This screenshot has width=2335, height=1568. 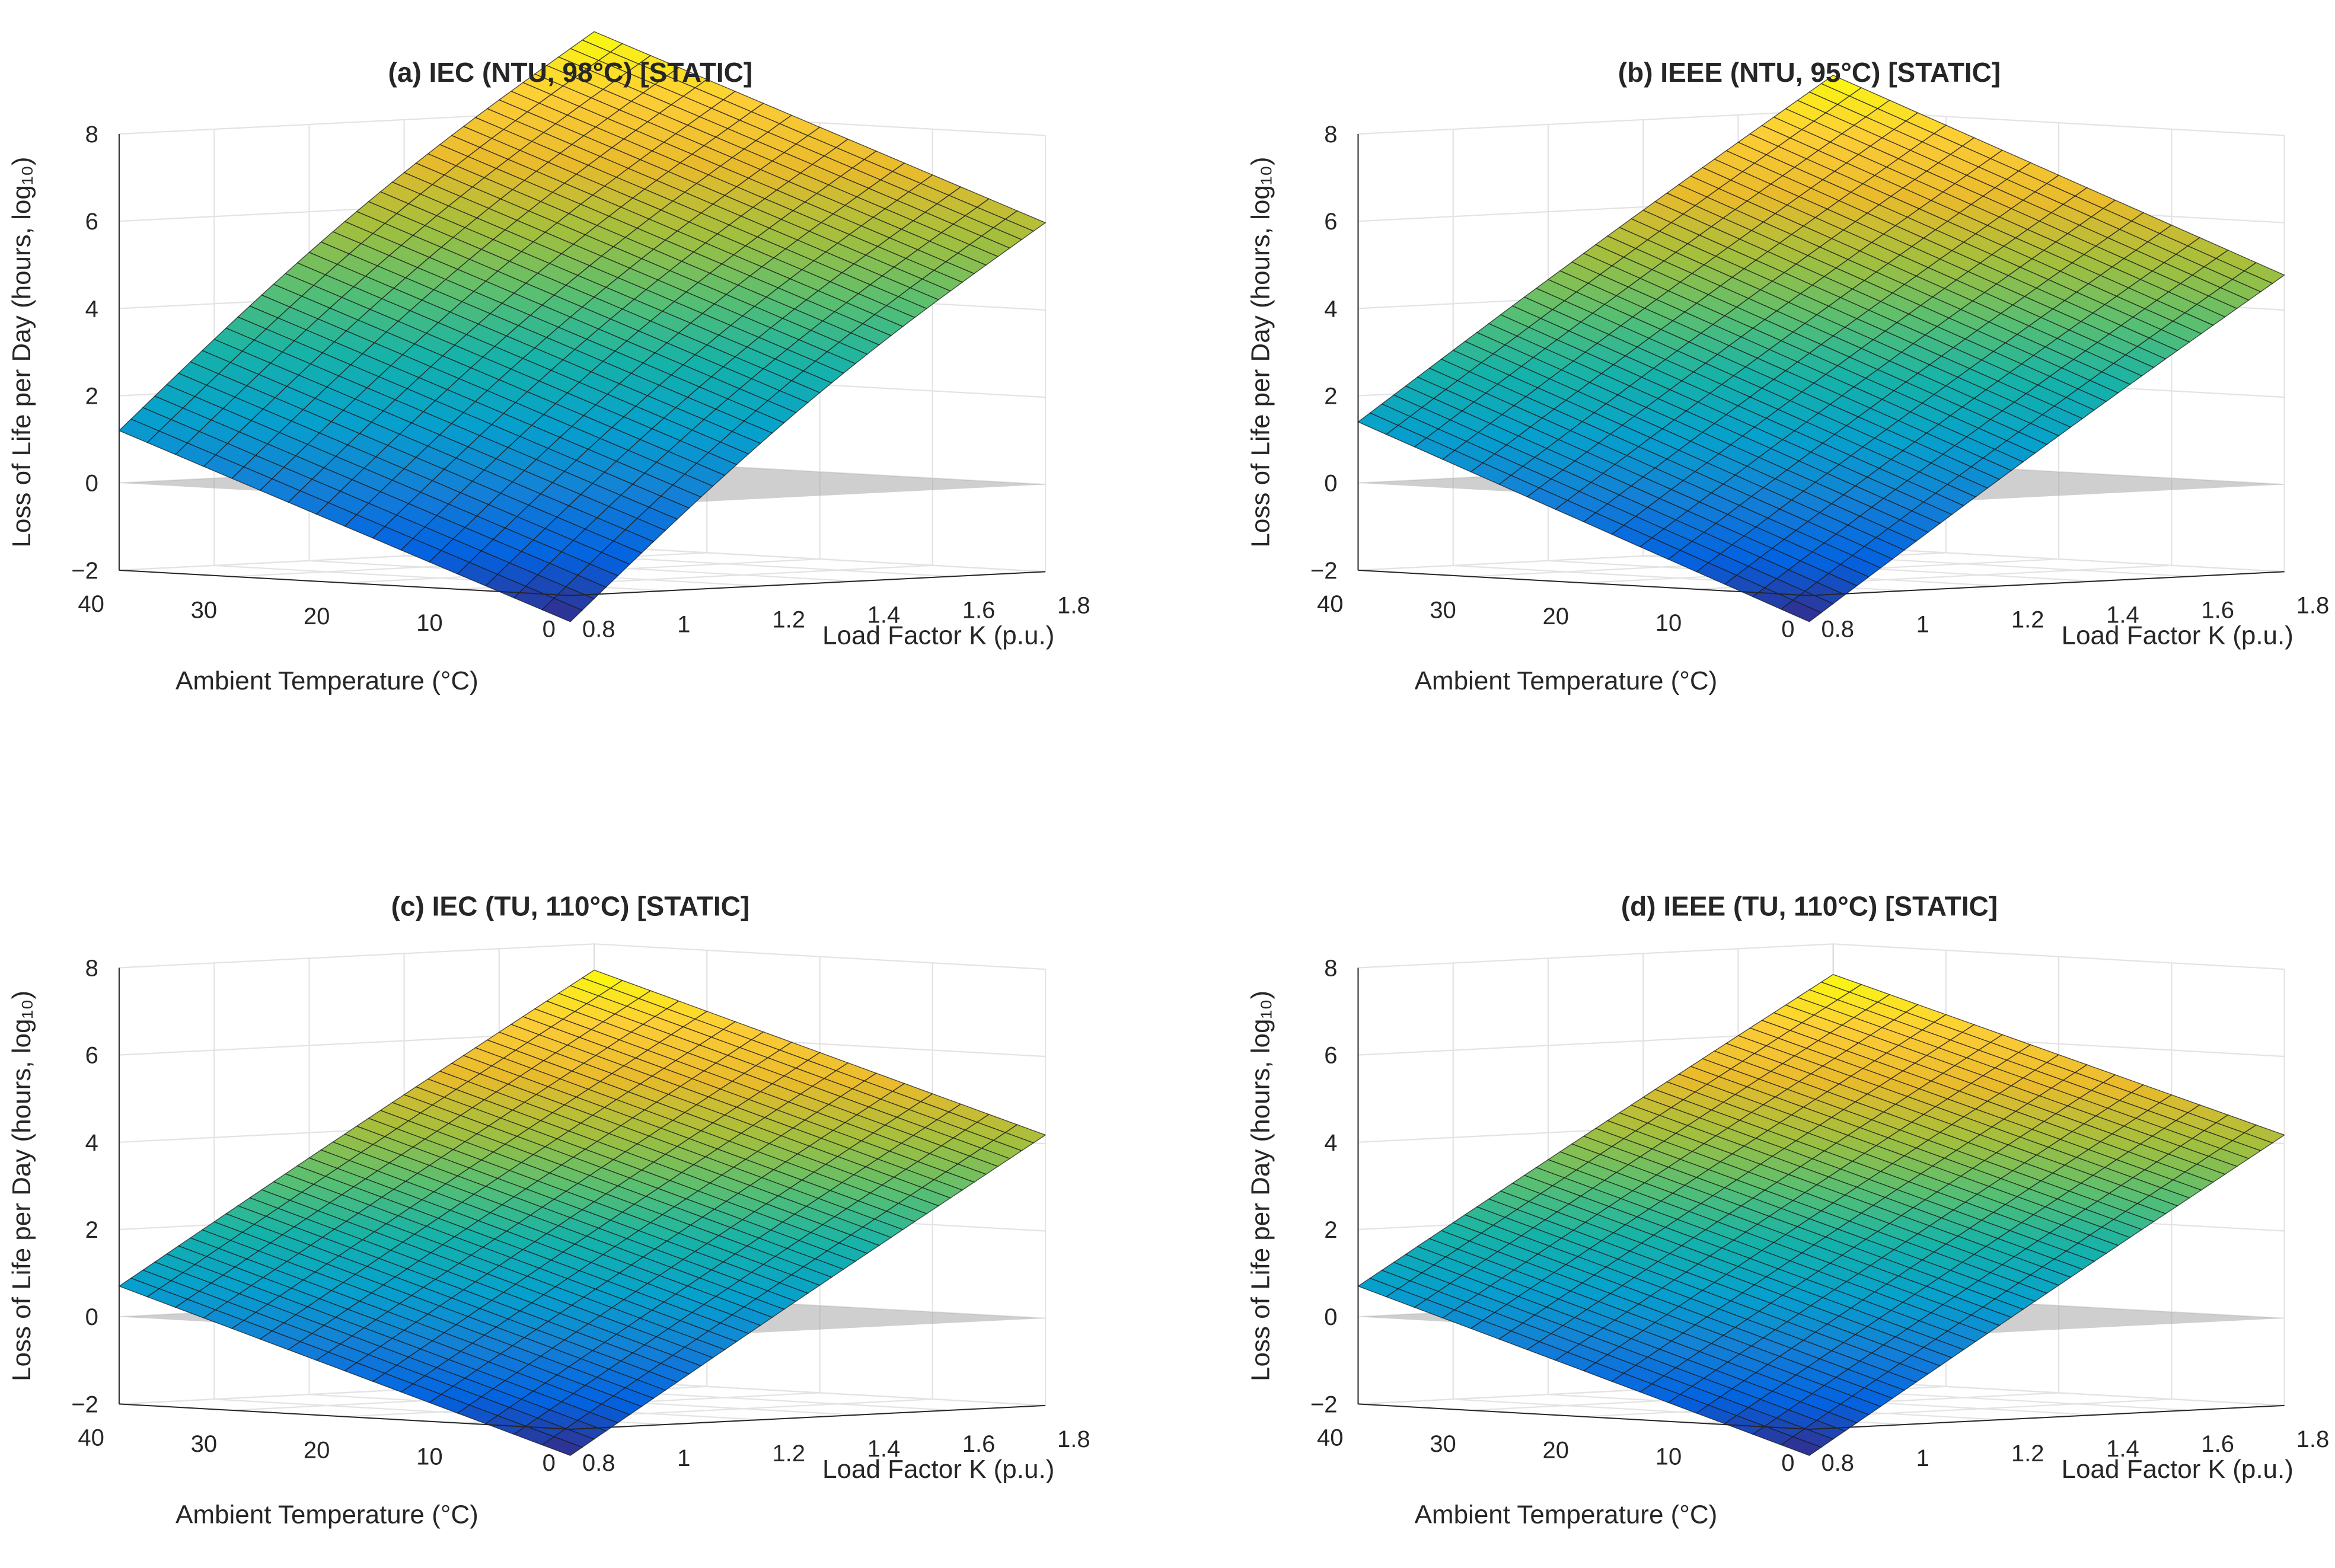 I want to click on chart-title: (c) IEC (TU, 110°C) [STATIC], so click(x=571, y=906).